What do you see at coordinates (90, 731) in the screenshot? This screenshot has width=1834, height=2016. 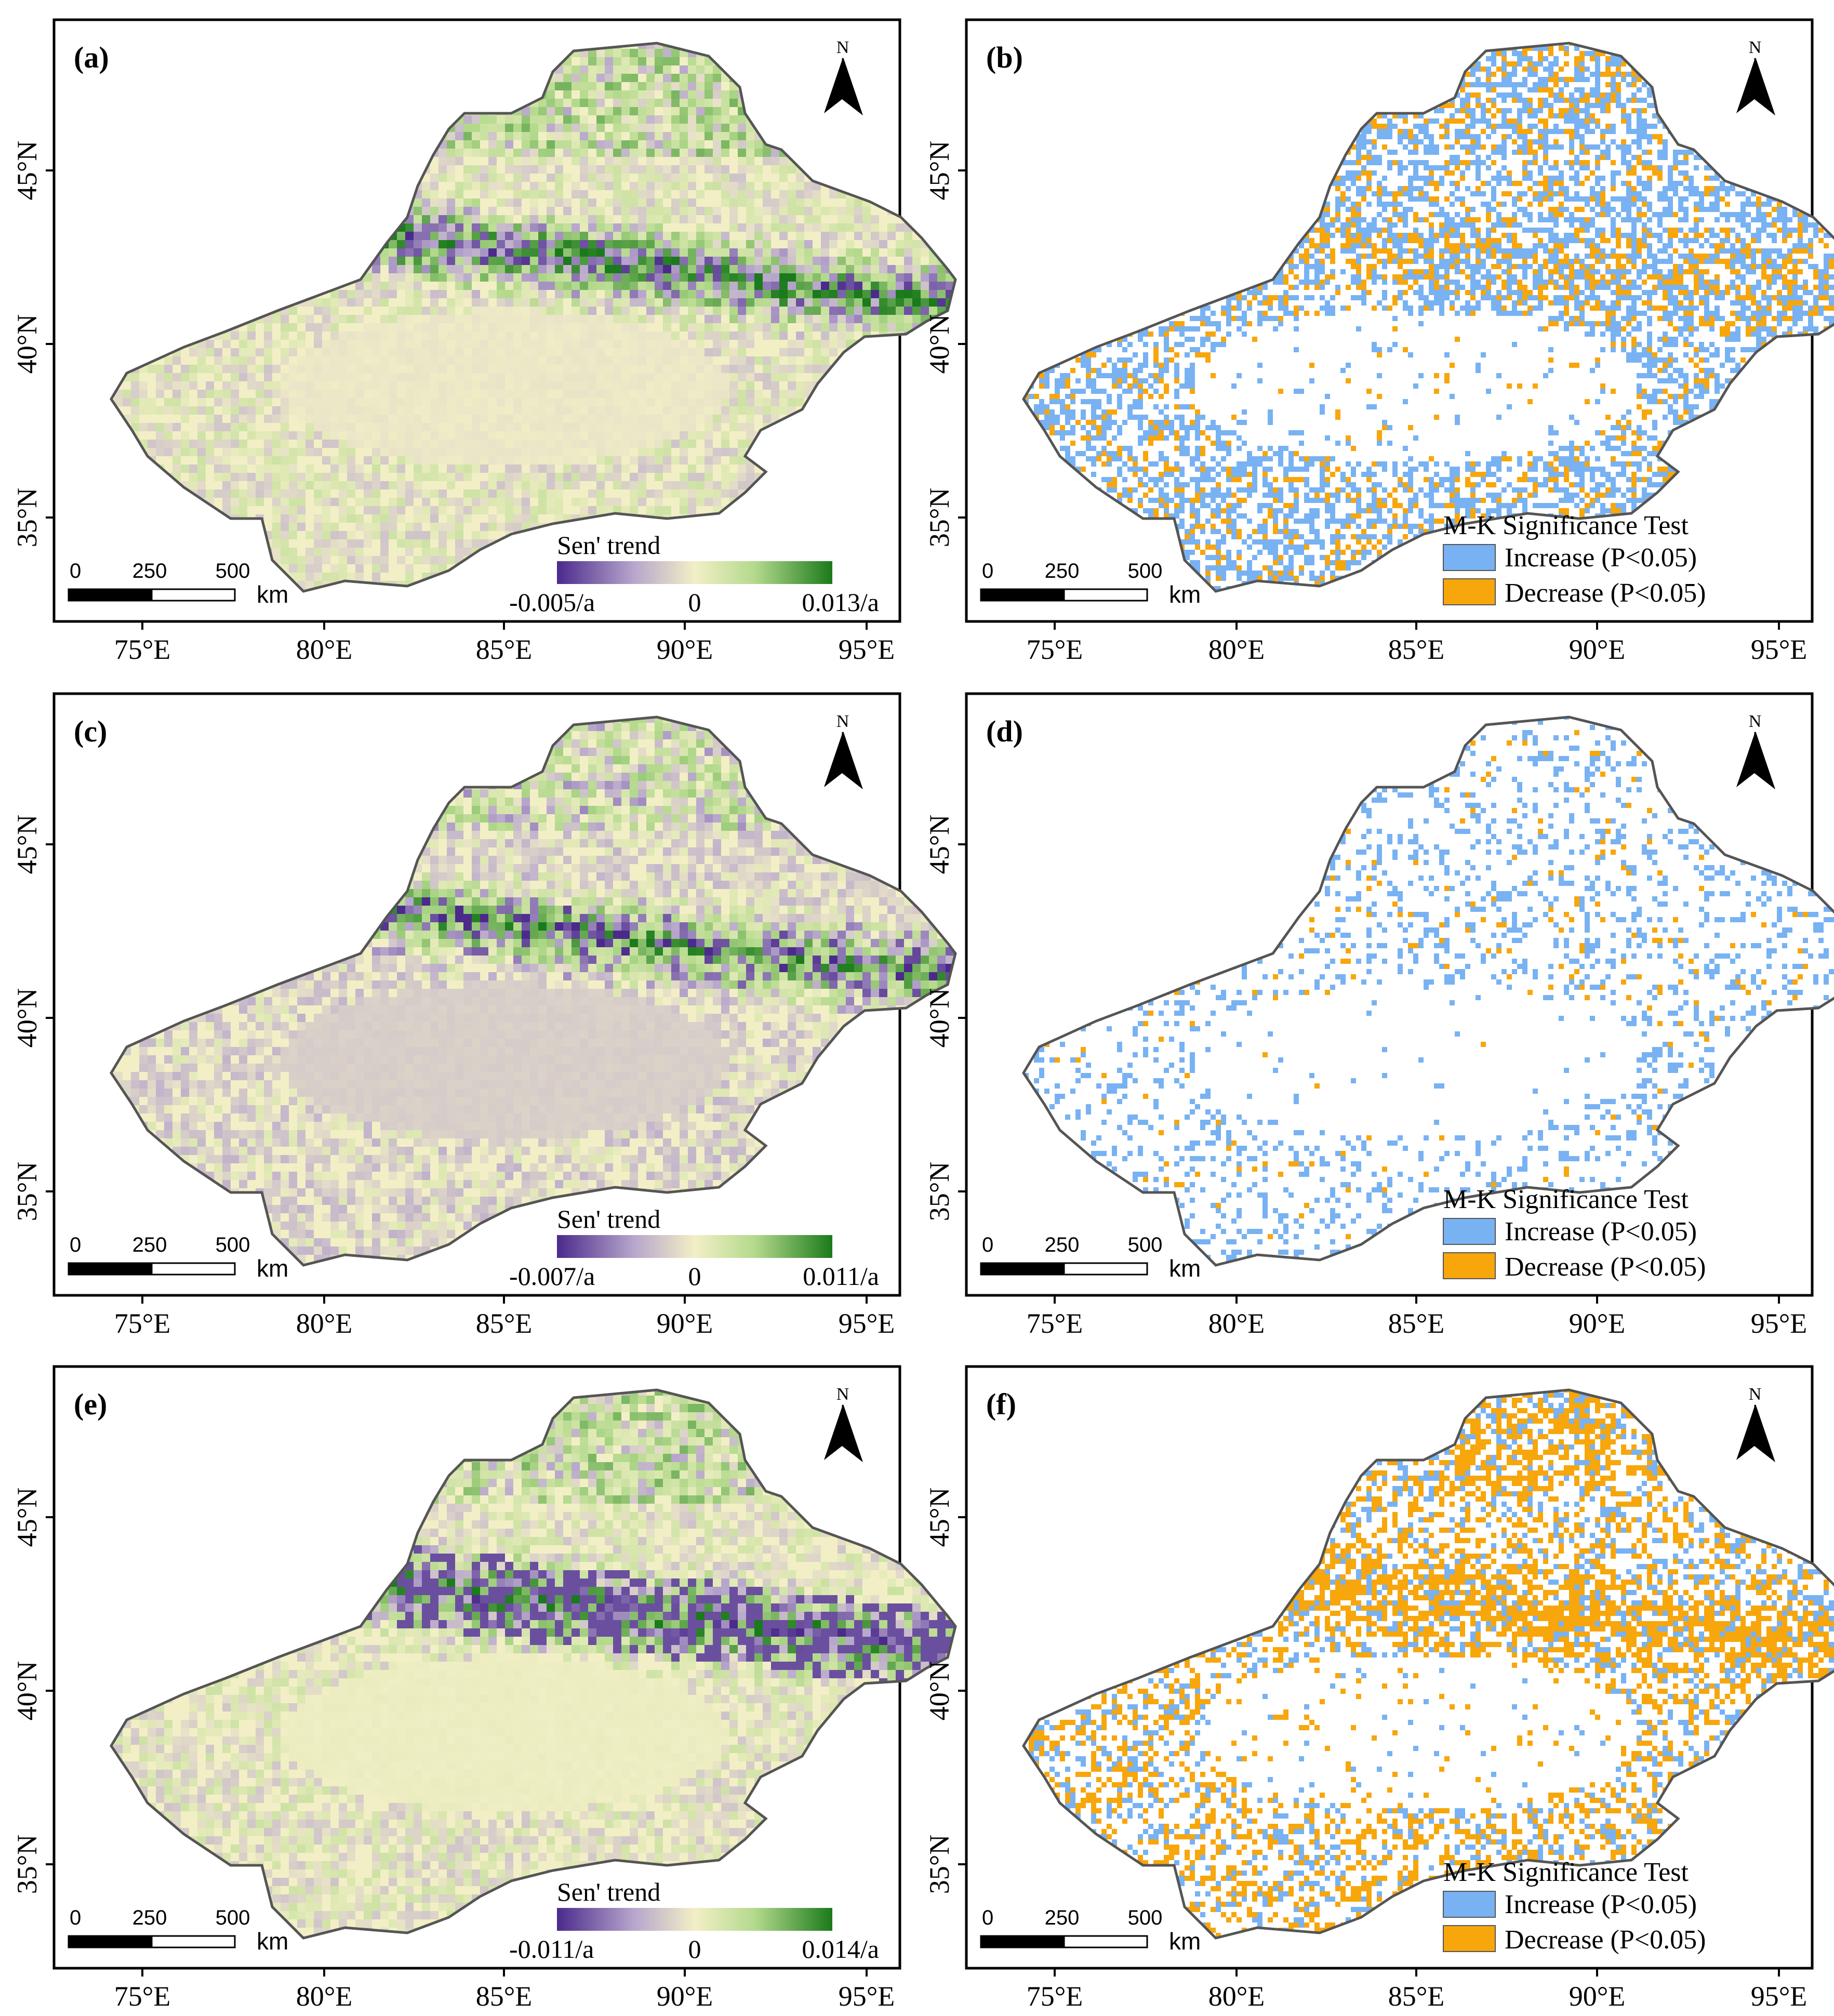 I see `panel-label: (c)` at bounding box center [90, 731].